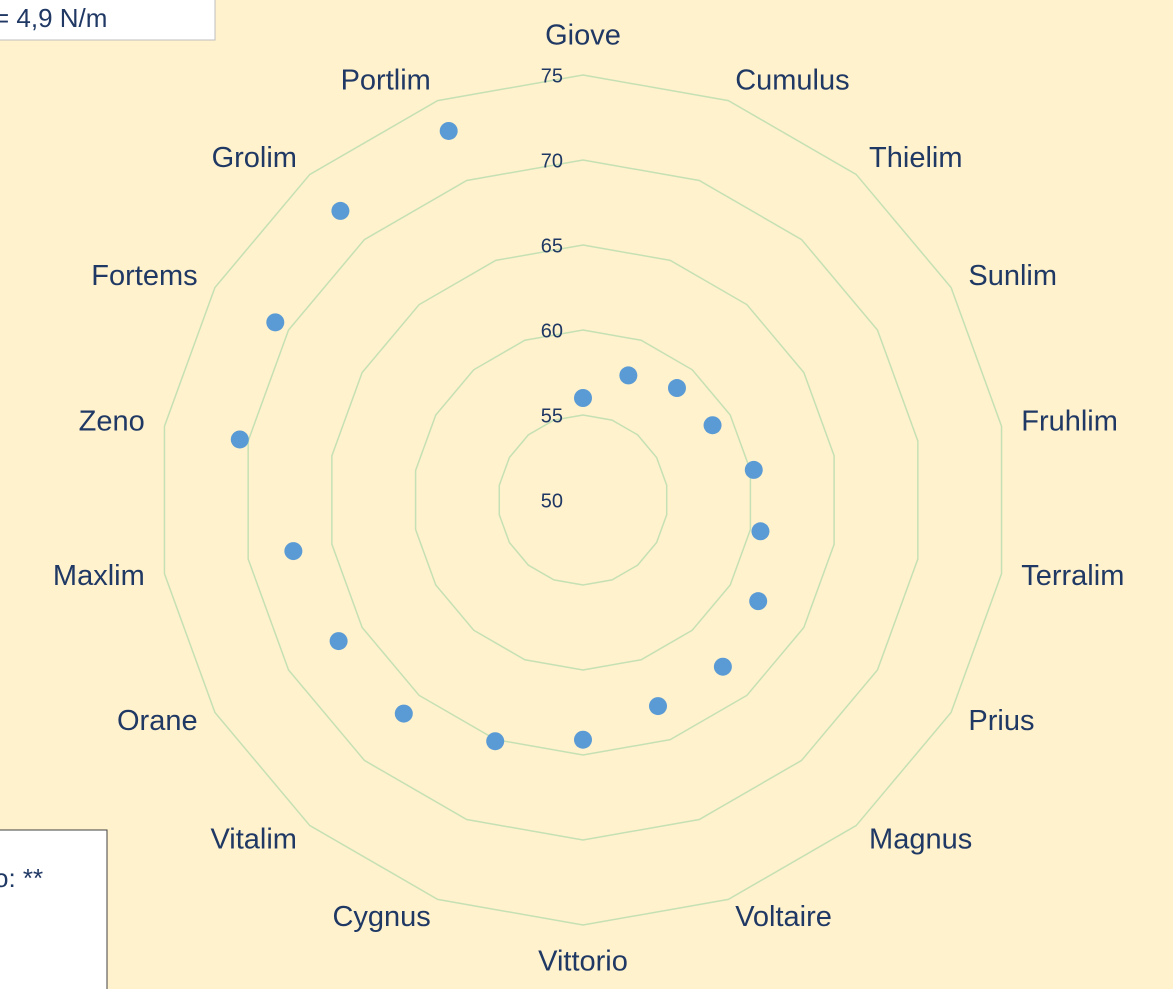  I want to click on category-label: Voltaire, so click(783, 917).